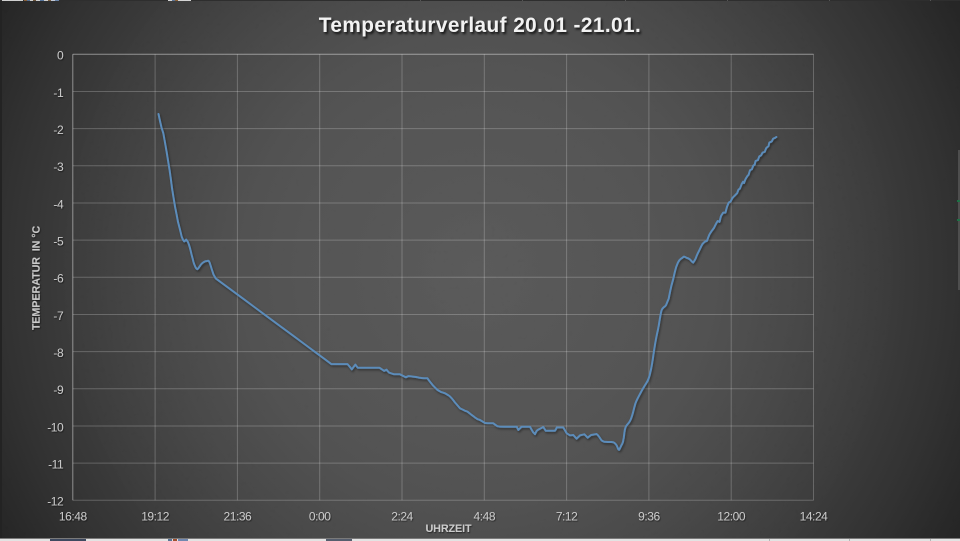 The image size is (960, 541). What do you see at coordinates (485, 517) in the screenshot?
I see `svg-text: 4:48` at bounding box center [485, 517].